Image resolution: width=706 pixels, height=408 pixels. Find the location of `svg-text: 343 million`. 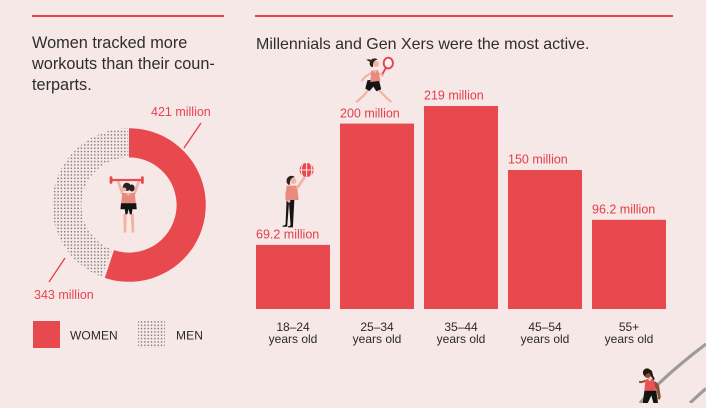

svg-text: 343 million is located at coordinates (64, 295).